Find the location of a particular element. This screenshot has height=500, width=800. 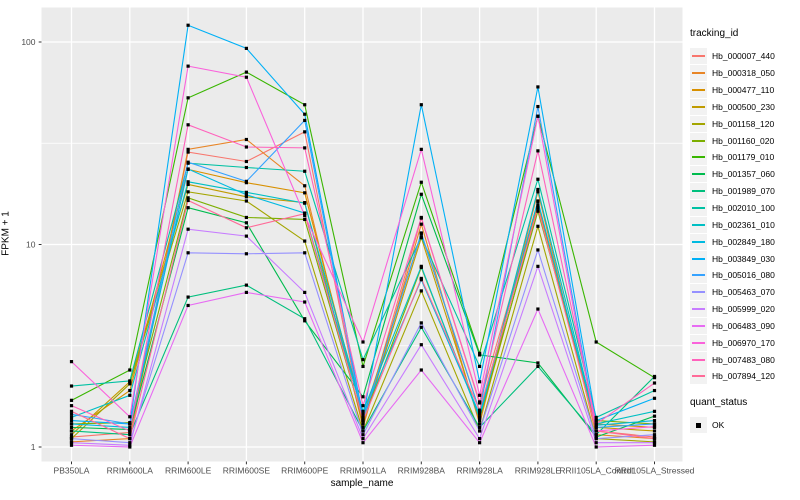

legend-entry-Hb_001179_010: Hb_001179_010 is located at coordinates (745, 157).